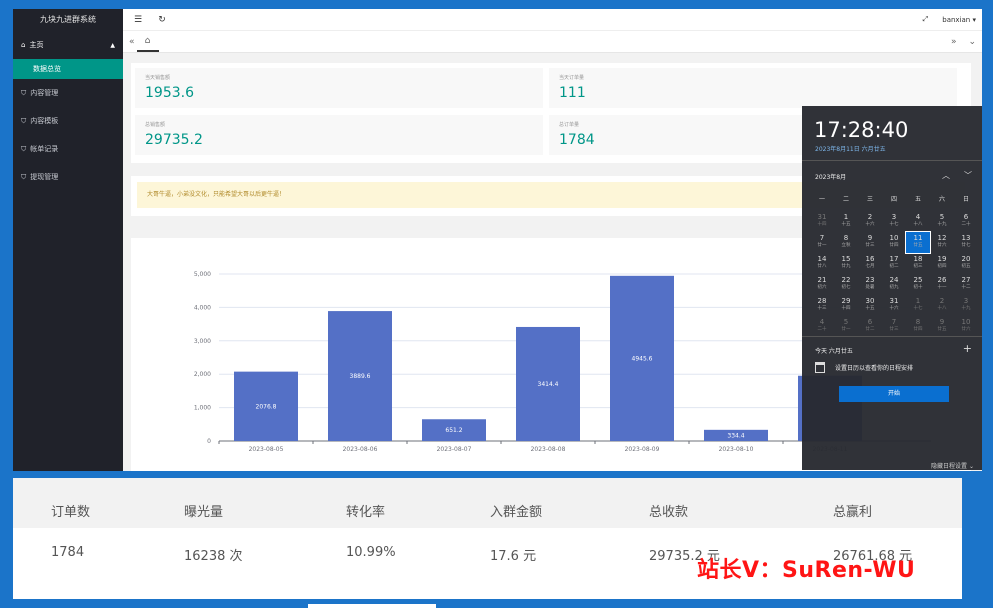  I want to click on calendar-day: 2 十六, so click(870, 221).